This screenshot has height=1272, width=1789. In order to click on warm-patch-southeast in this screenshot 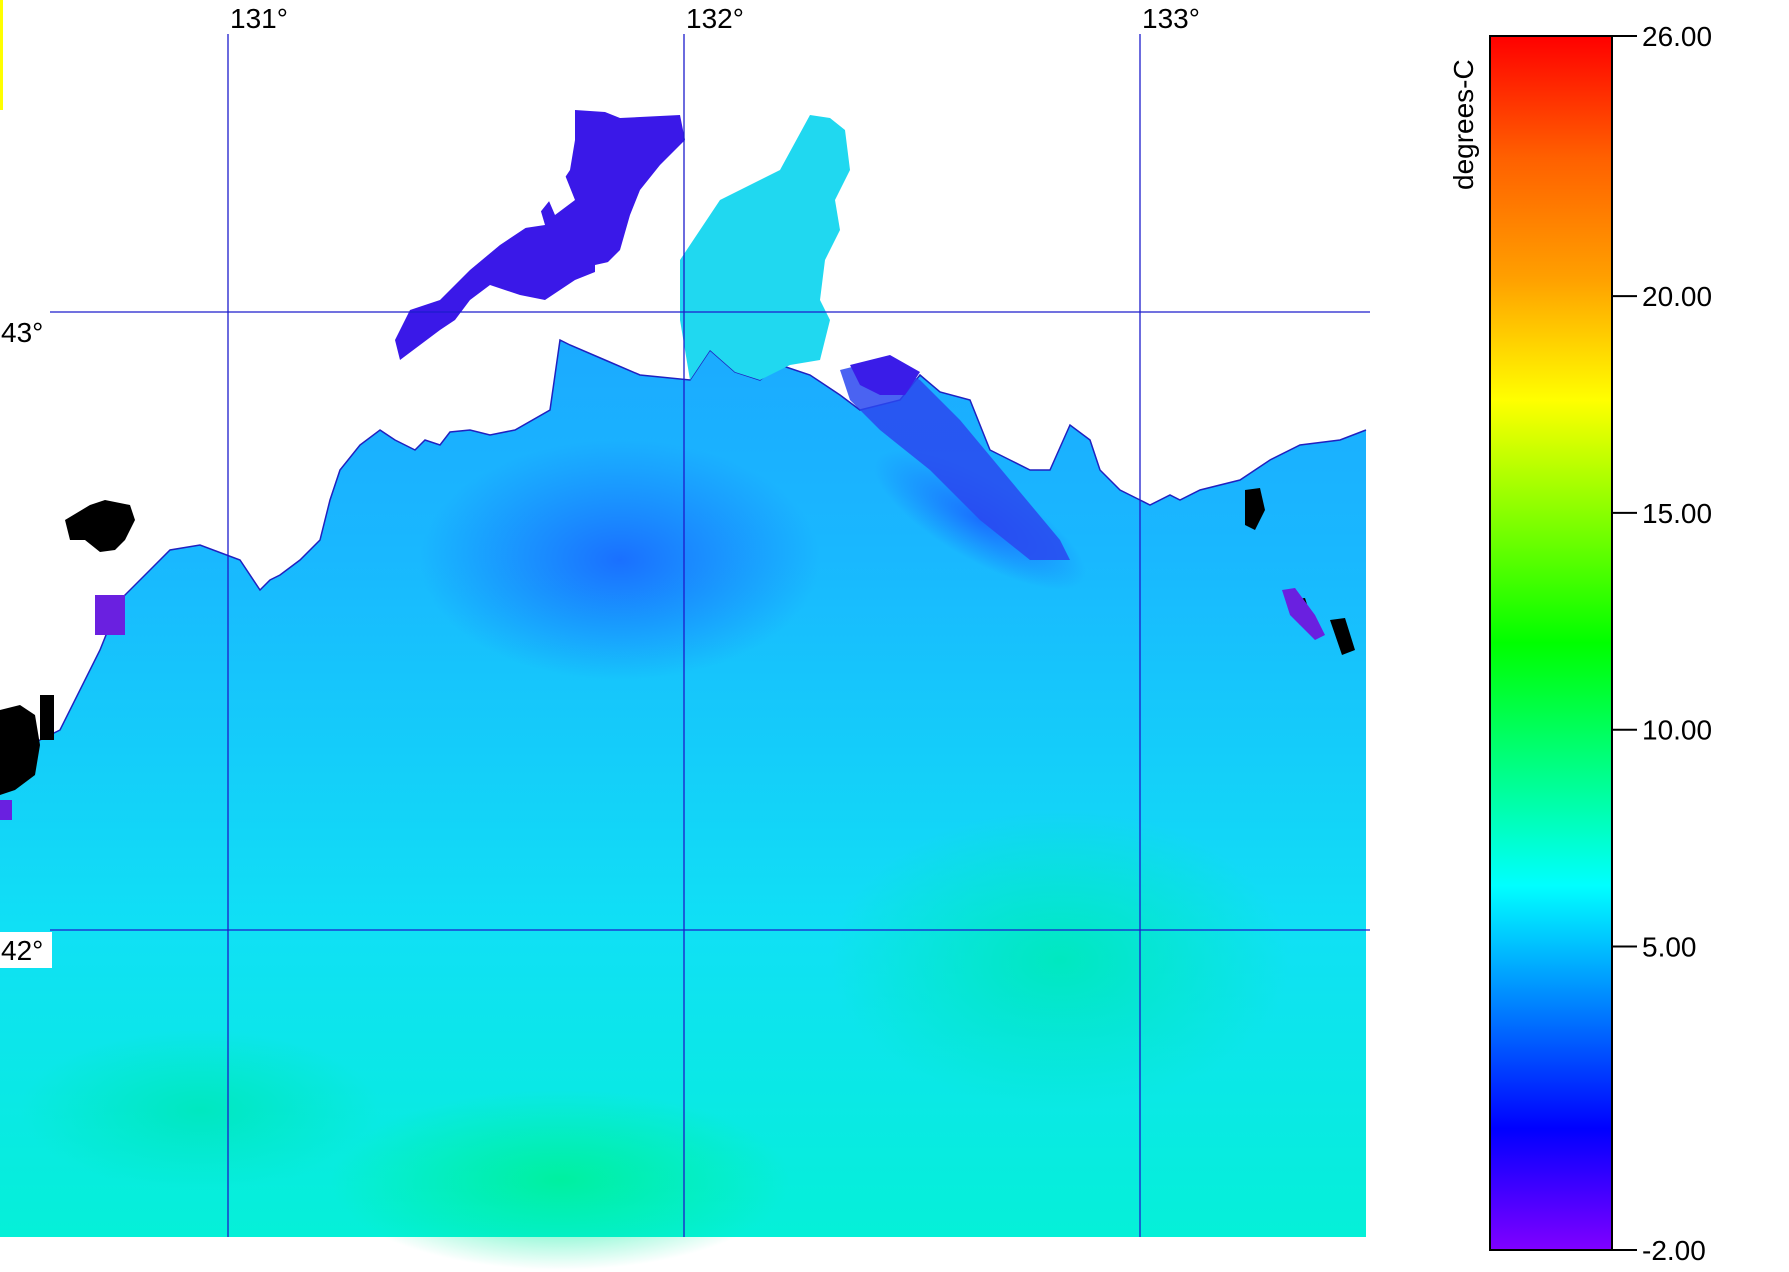, I will do `click(1060, 960)`.